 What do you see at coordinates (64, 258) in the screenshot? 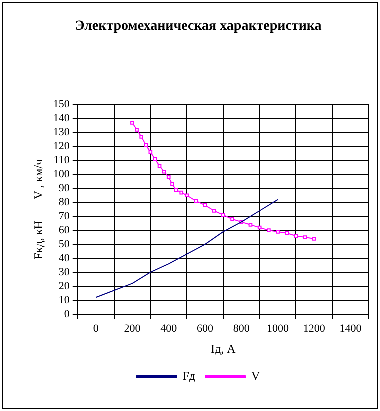
I see `y-tick-label: 40` at bounding box center [64, 258].